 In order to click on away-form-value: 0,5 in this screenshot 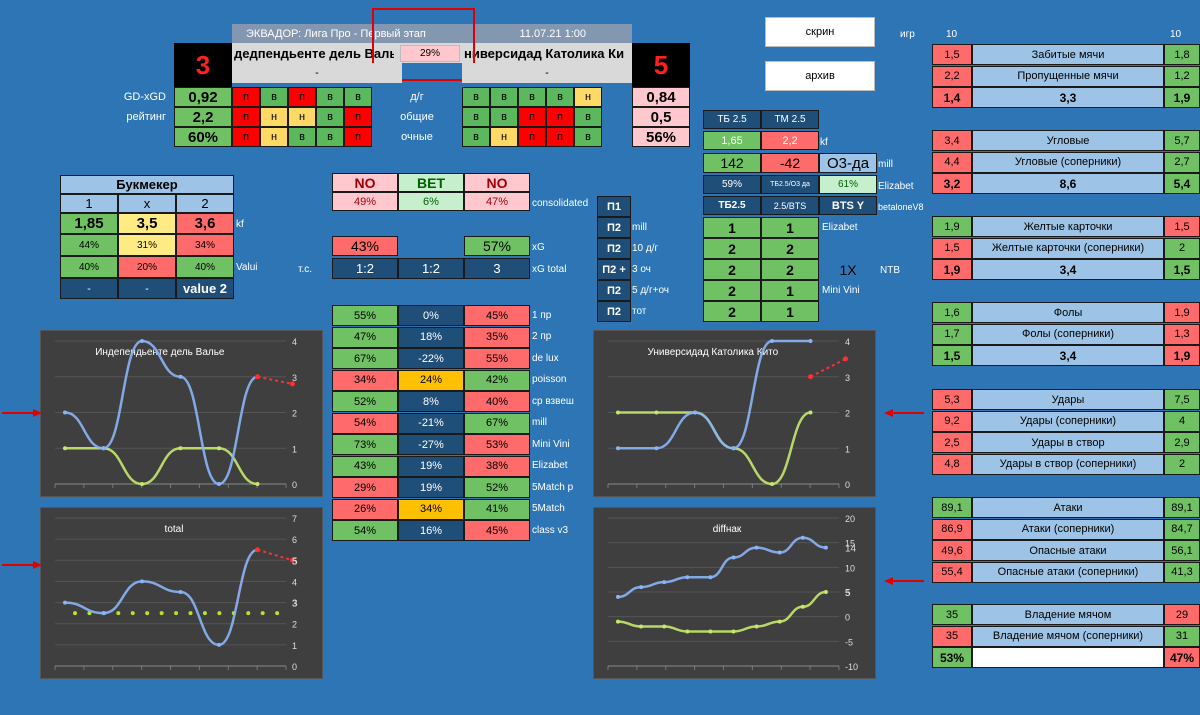, I will do `click(661, 117)`.